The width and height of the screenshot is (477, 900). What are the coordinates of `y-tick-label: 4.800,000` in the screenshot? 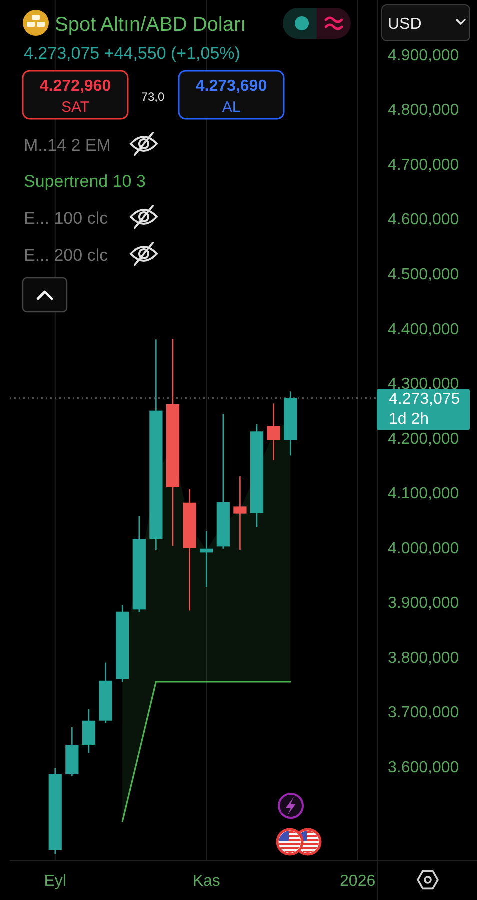 It's located at (424, 111).